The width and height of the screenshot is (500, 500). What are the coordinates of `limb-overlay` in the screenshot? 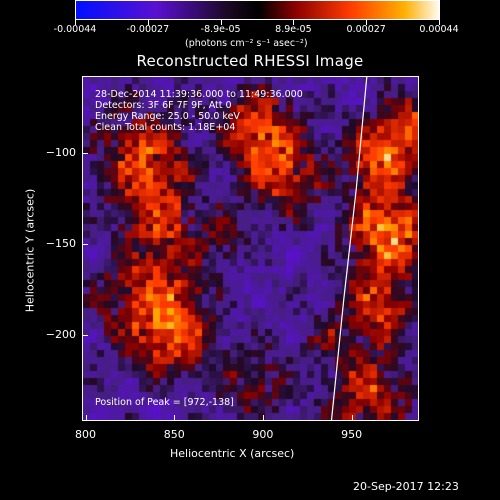 It's located at (349, 248).